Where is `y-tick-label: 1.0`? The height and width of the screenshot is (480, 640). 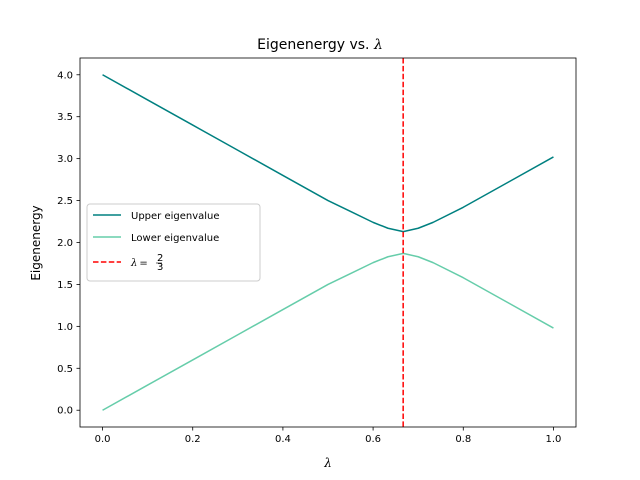 y-tick-label: 1.0 is located at coordinates (65, 327).